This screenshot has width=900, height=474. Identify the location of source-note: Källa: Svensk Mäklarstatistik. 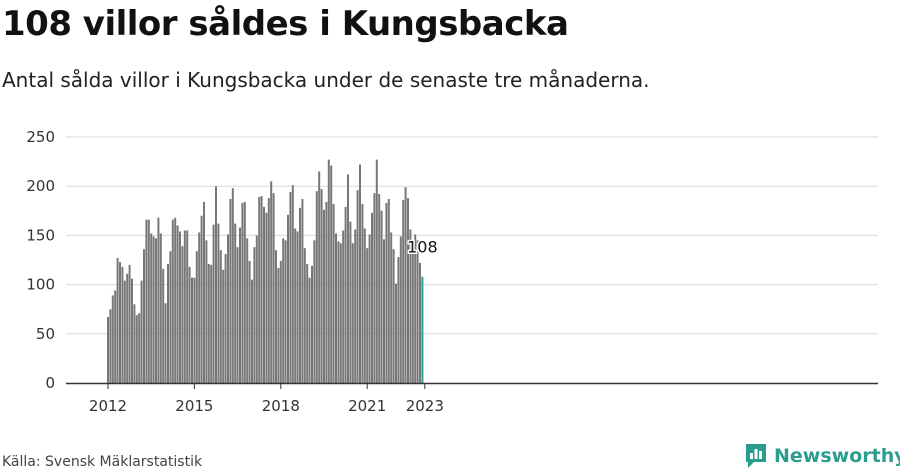
(102, 462).